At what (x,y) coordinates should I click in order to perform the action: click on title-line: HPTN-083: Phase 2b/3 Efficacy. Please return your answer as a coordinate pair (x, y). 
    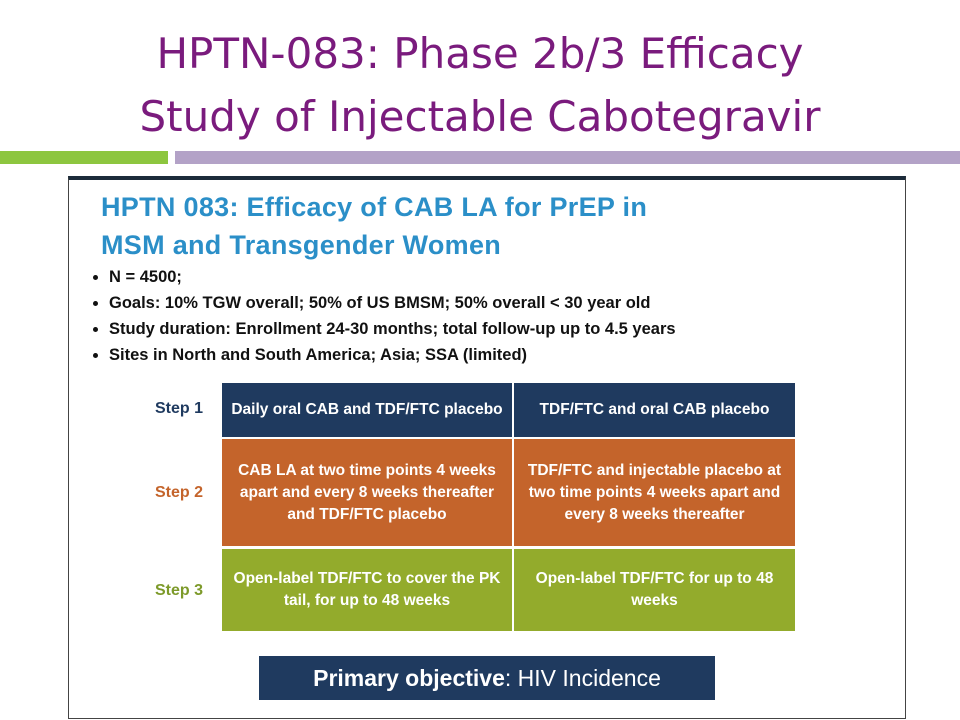
    Looking at the image, I should click on (480, 53).